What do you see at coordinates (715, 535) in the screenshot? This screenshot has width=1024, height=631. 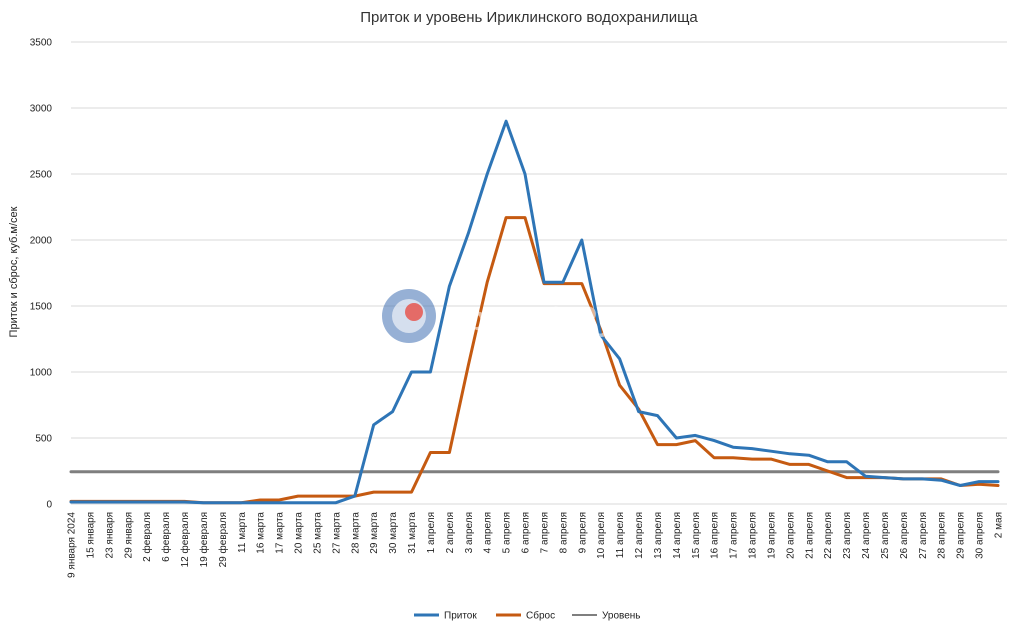 I see `x-tick-label: 16 апреля` at bounding box center [715, 535].